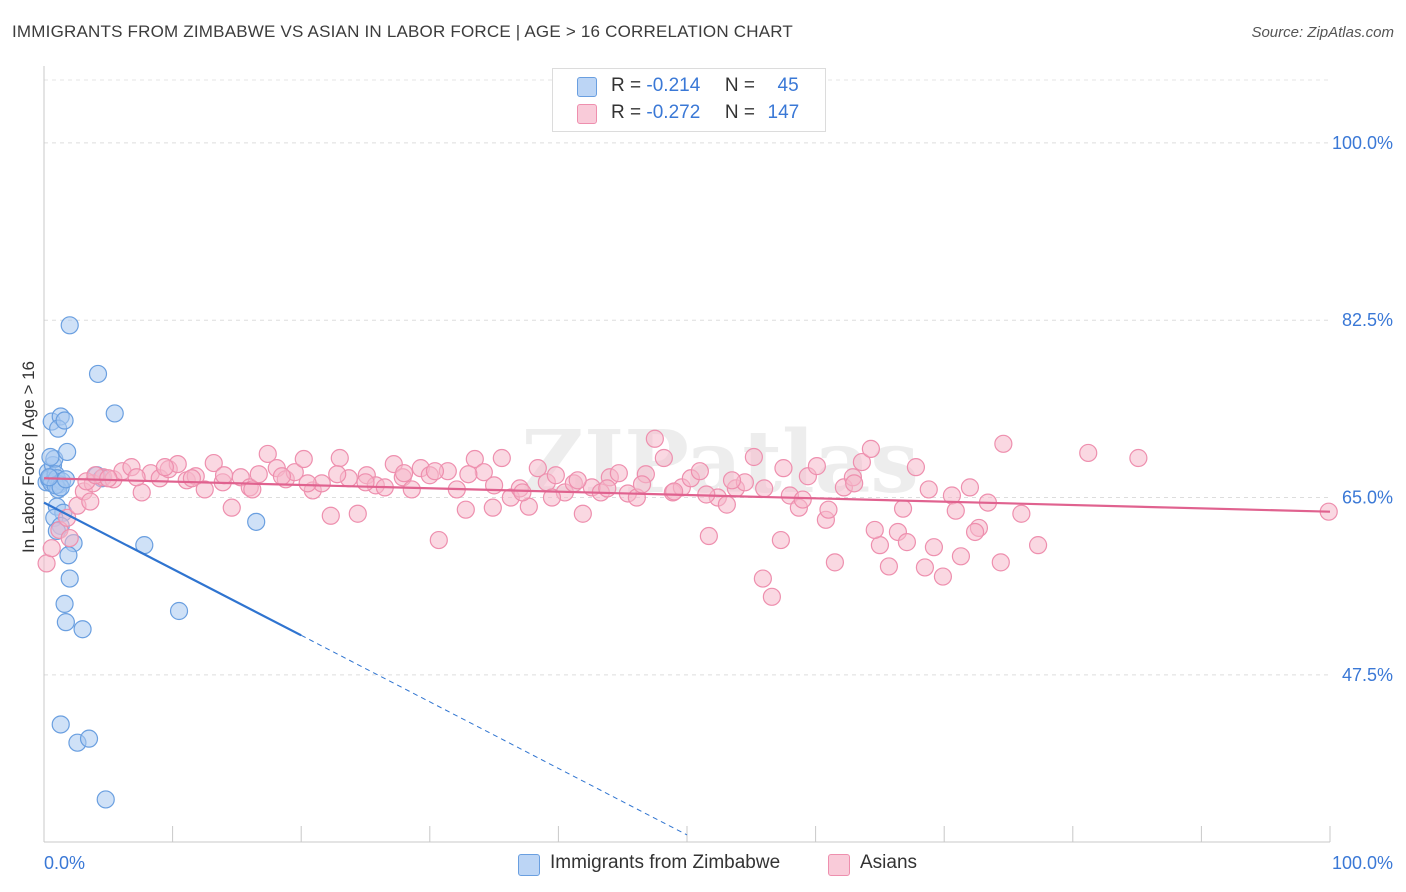 This screenshot has height=892, width=1406. Describe the element at coordinates (783, 112) in the screenshot. I see `n-value: 147` at that location.